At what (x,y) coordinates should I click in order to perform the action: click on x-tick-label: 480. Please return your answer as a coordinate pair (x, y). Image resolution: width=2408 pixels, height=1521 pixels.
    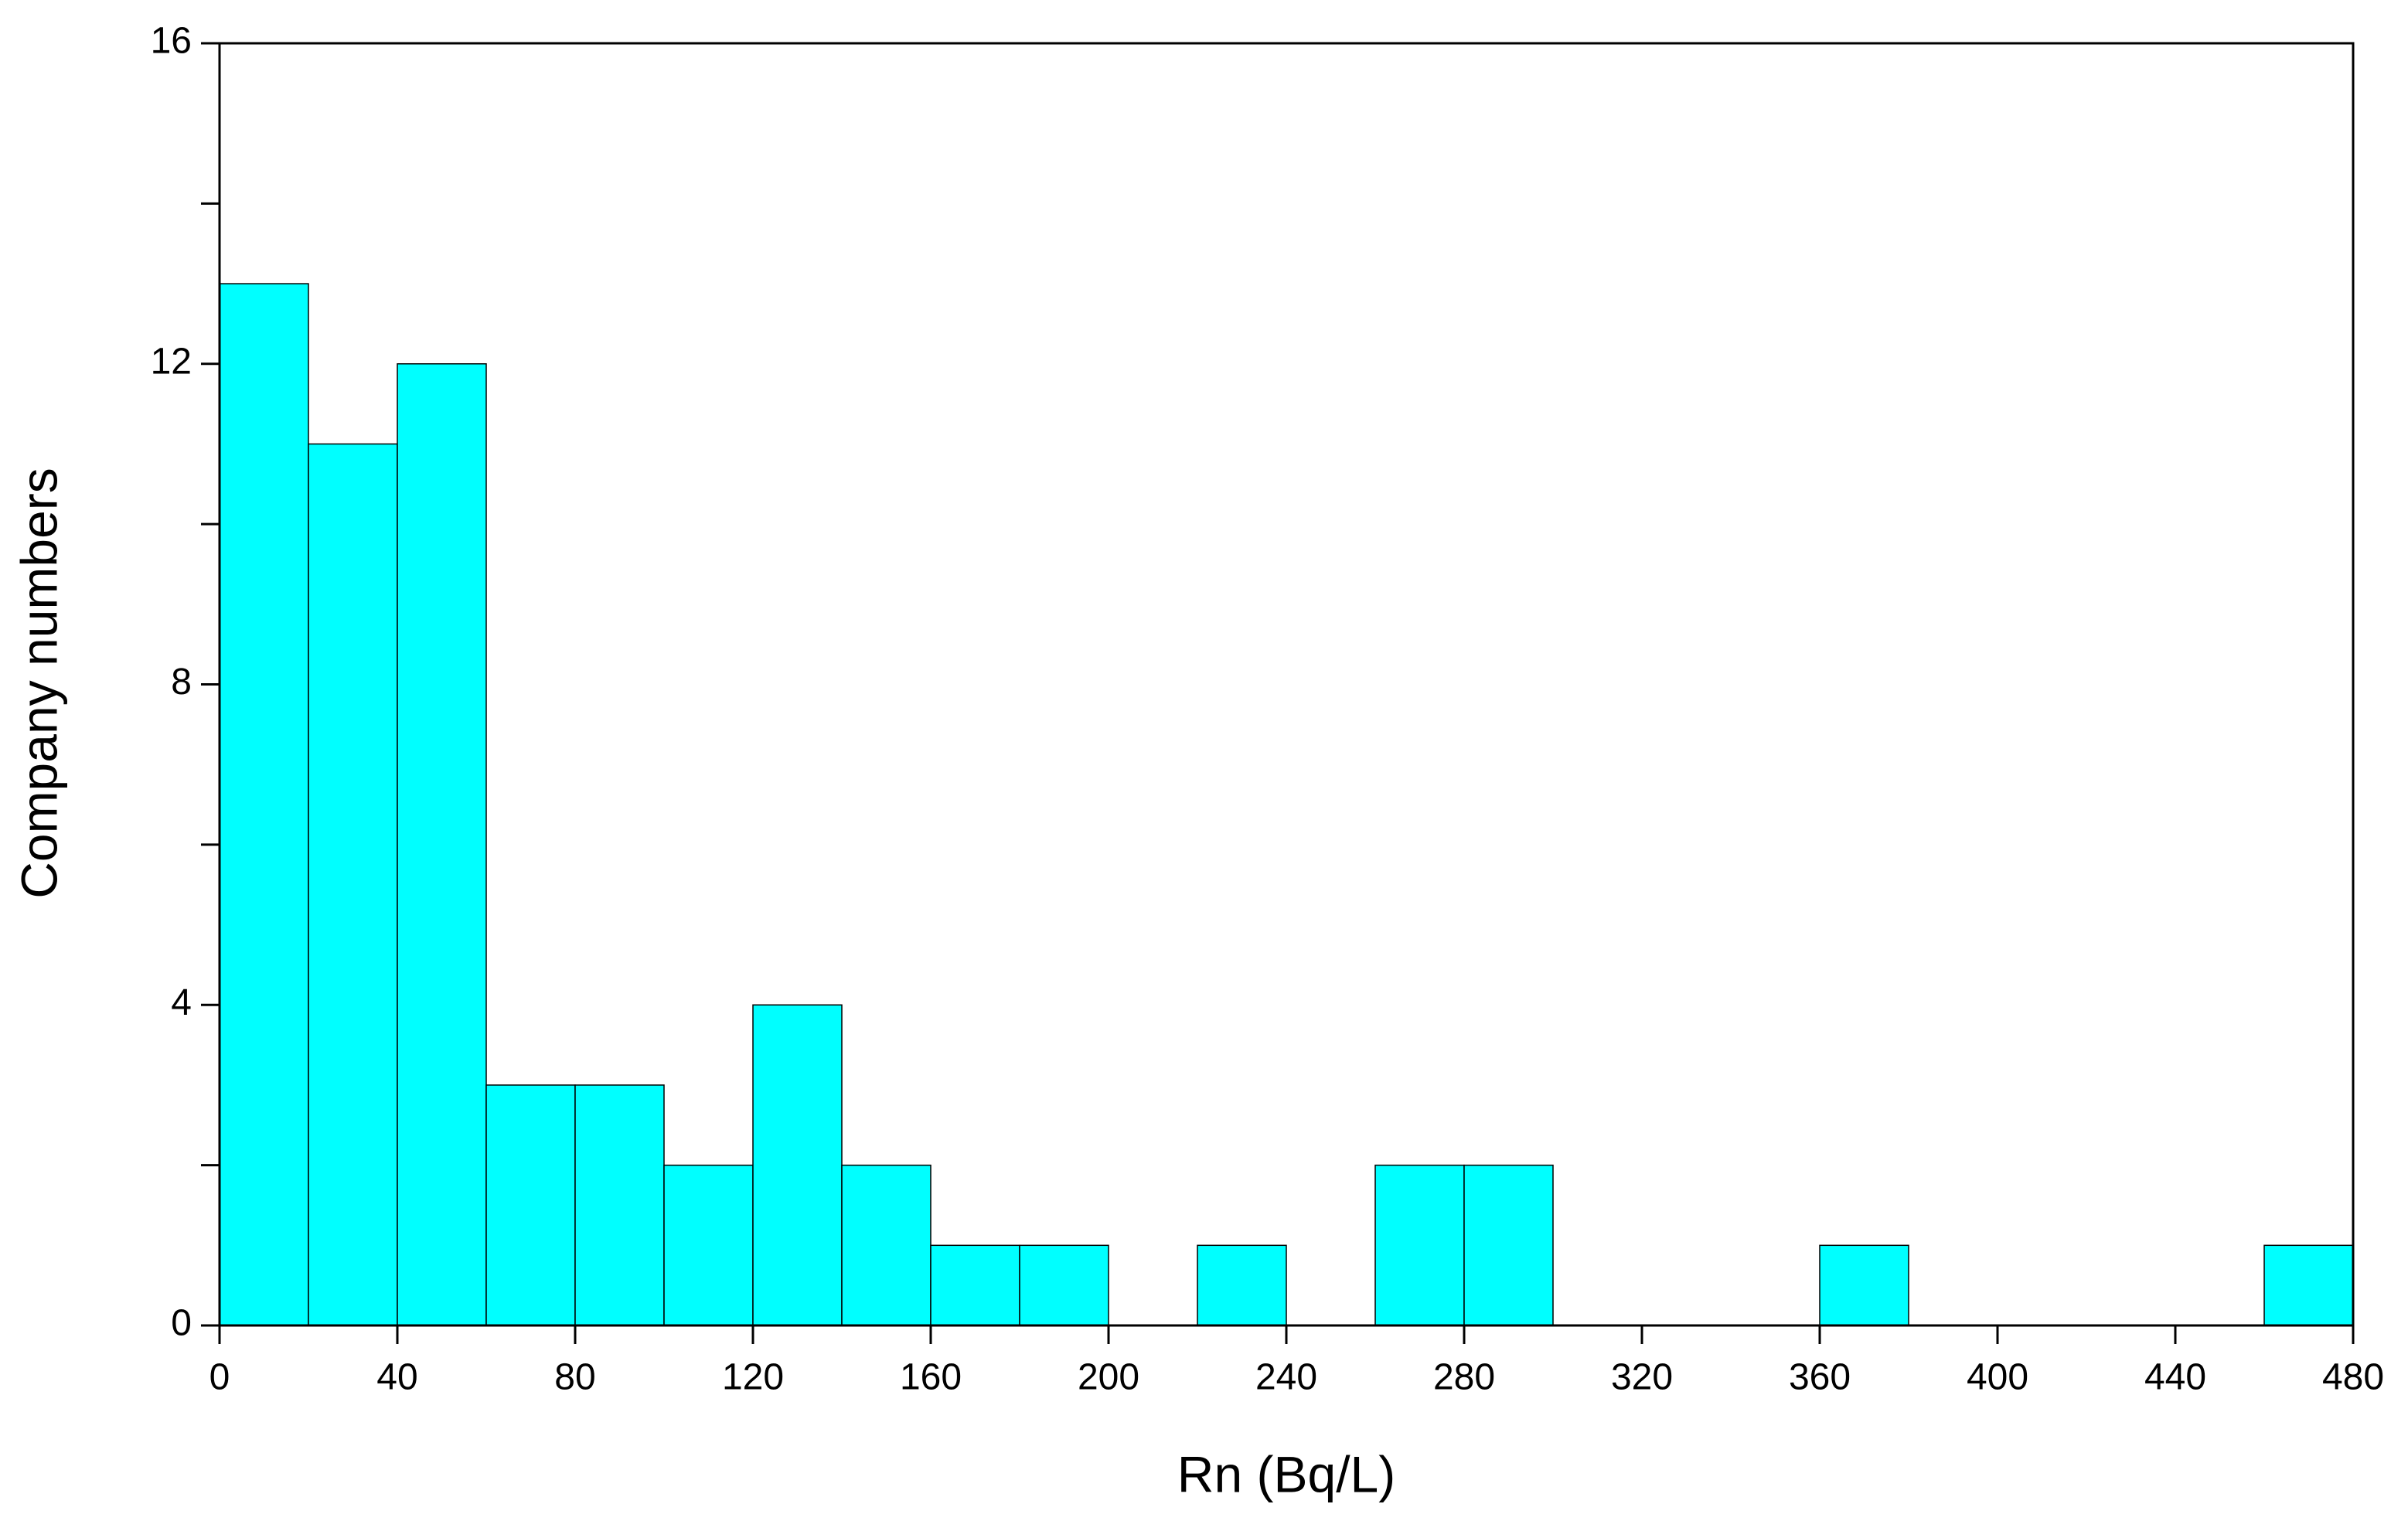
    Looking at the image, I should click on (2353, 1377).